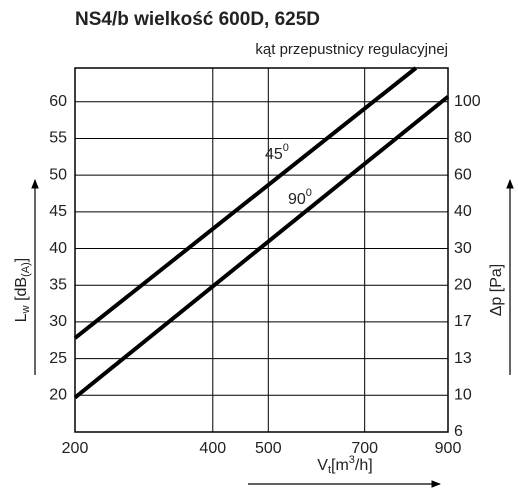  Describe the element at coordinates (58, 321) in the screenshot. I see `y-tick-label: 30` at that location.